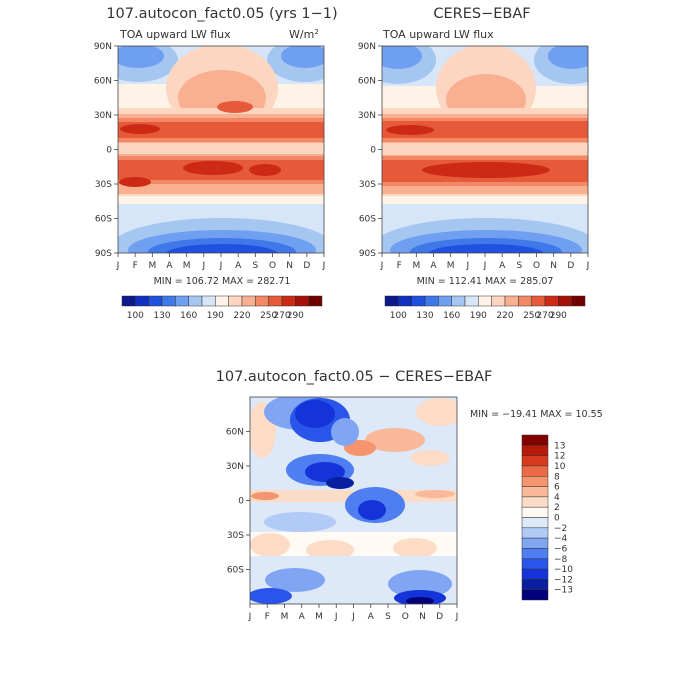 This screenshot has height=700, width=700. I want to click on colorbar-label: 8, so click(557, 477).